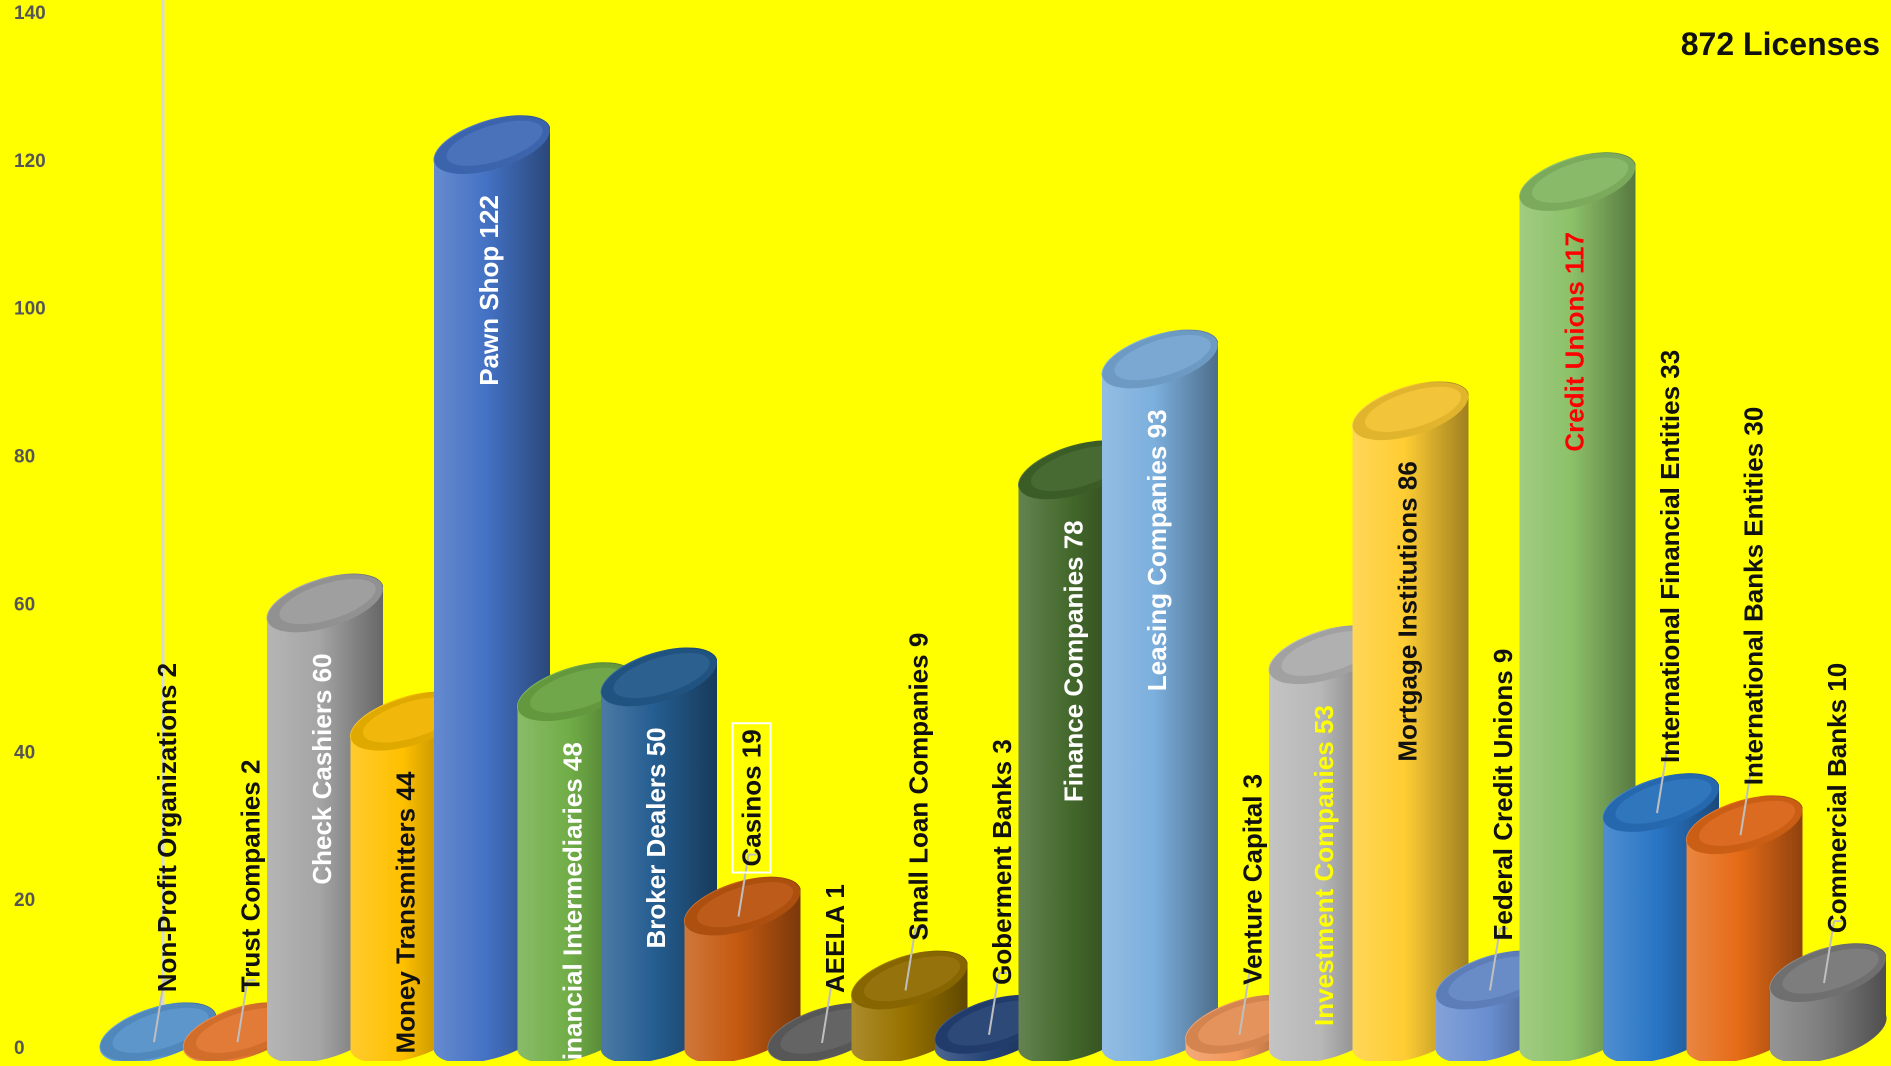  I want to click on bar-label: Financial Intermediaries 48, so click(573, 901).